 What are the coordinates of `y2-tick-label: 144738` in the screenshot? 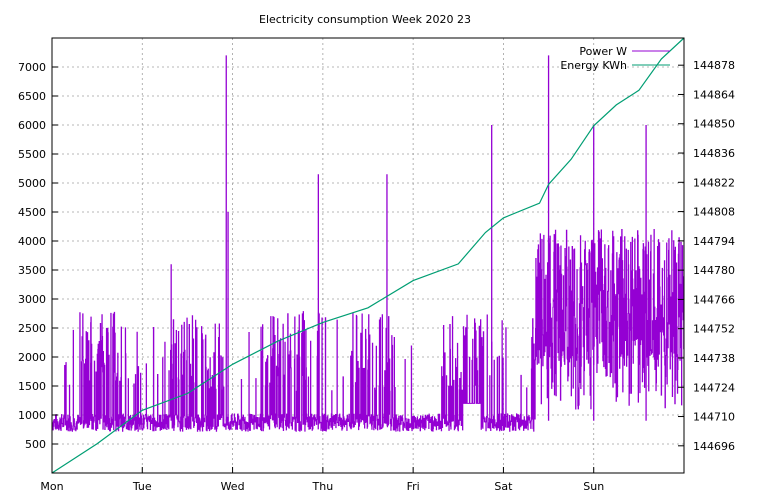 It's located at (714, 358).